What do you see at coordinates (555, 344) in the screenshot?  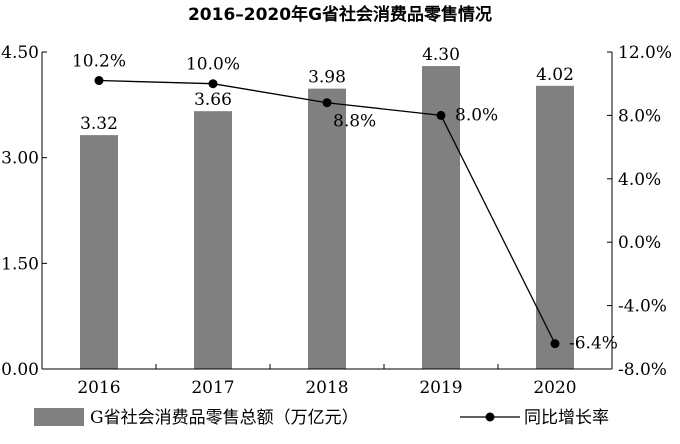 I see `growth-point-2020` at bounding box center [555, 344].